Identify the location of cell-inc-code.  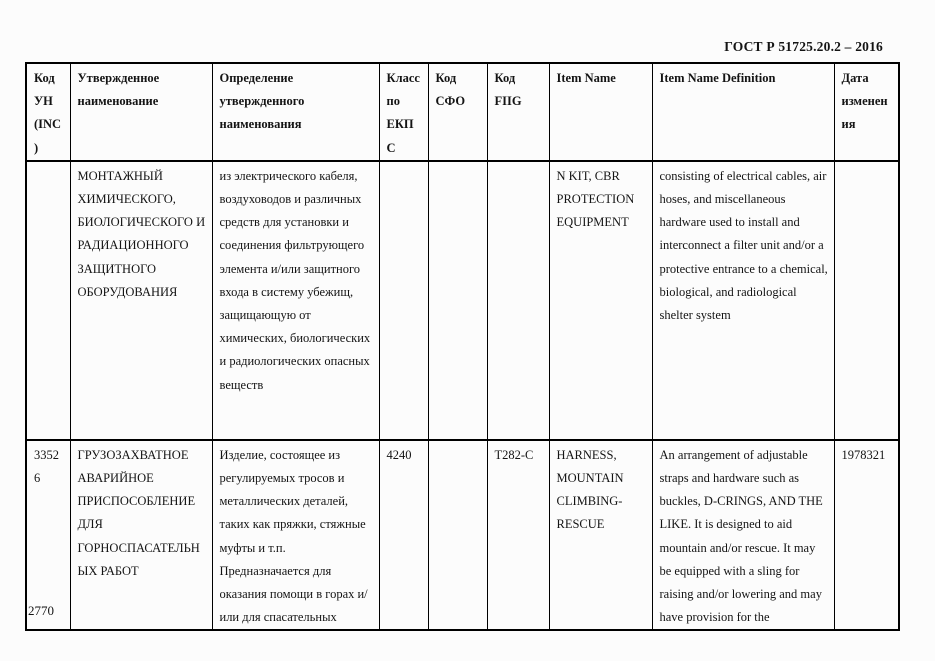
(48, 300).